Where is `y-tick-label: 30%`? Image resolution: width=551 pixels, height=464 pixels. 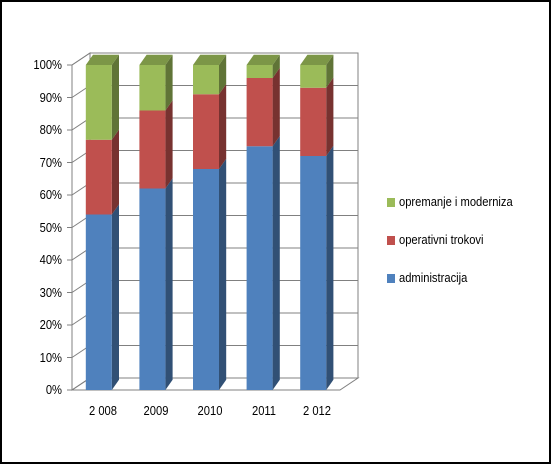
y-tick-label: 30% is located at coordinates (50, 292).